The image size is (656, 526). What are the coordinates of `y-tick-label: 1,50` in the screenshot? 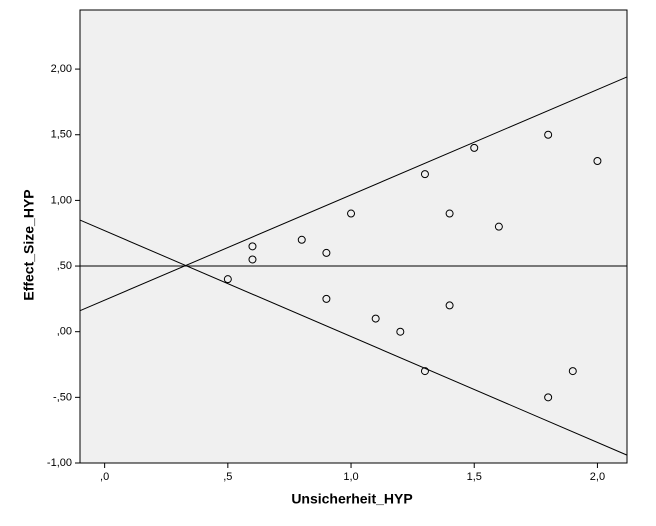 It's located at (61, 135).